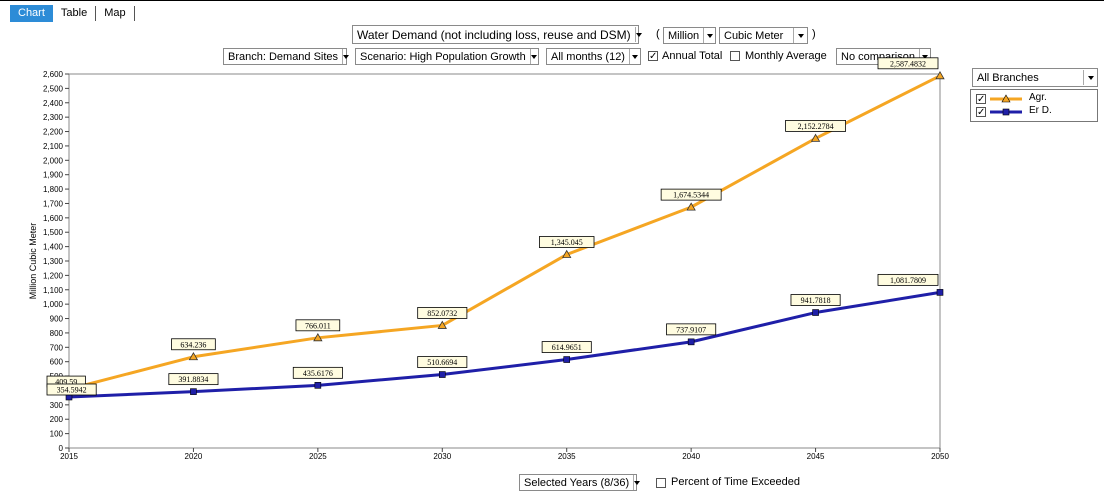 The width and height of the screenshot is (1104, 494). I want to click on x-tick-label: 2035, so click(567, 456).